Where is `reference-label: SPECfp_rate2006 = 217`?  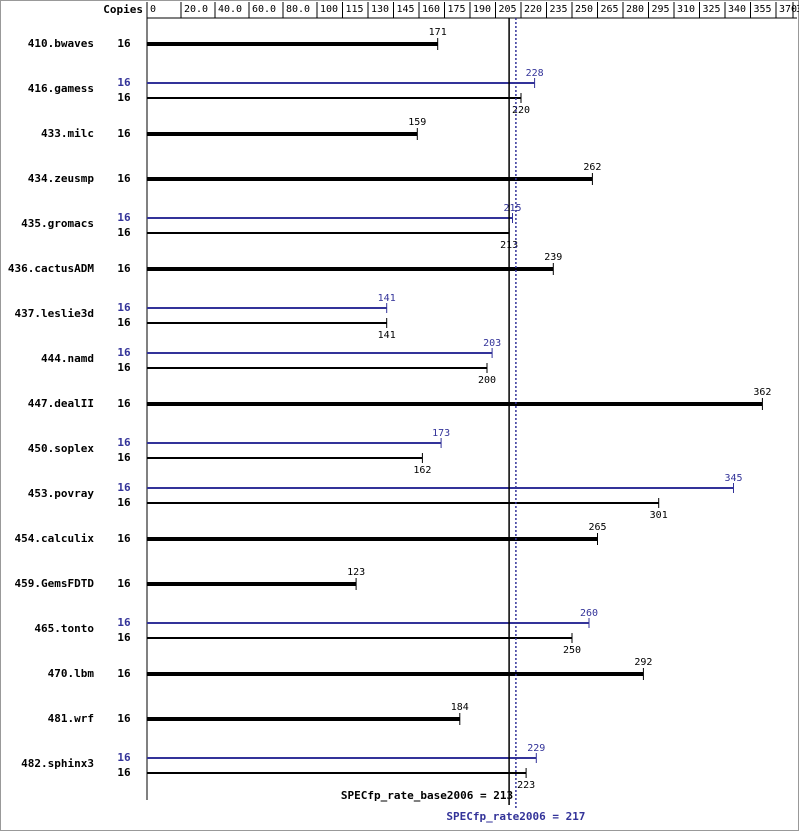
reference-label: SPECfp_rate2006 = 217 is located at coordinates (515, 816).